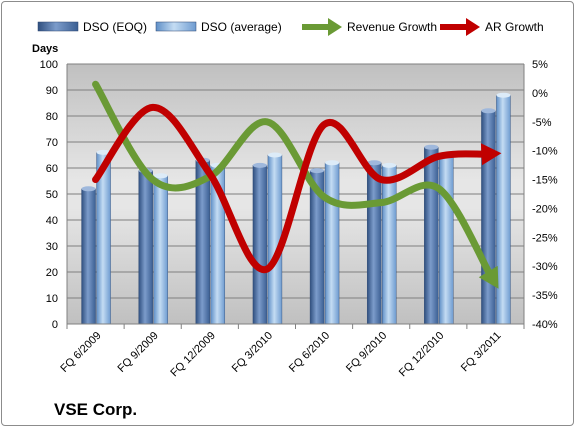 This screenshot has width=575, height=427. Describe the element at coordinates (241, 27) in the screenshot. I see `legend-label-dso-average: DSO (average)` at that location.